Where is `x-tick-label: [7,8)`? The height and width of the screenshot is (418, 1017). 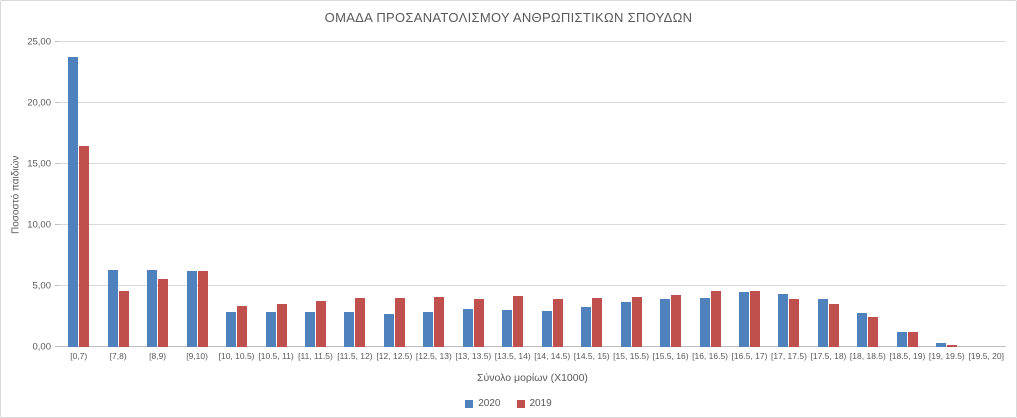 x-tick-label: [7,8) is located at coordinates (118, 356).